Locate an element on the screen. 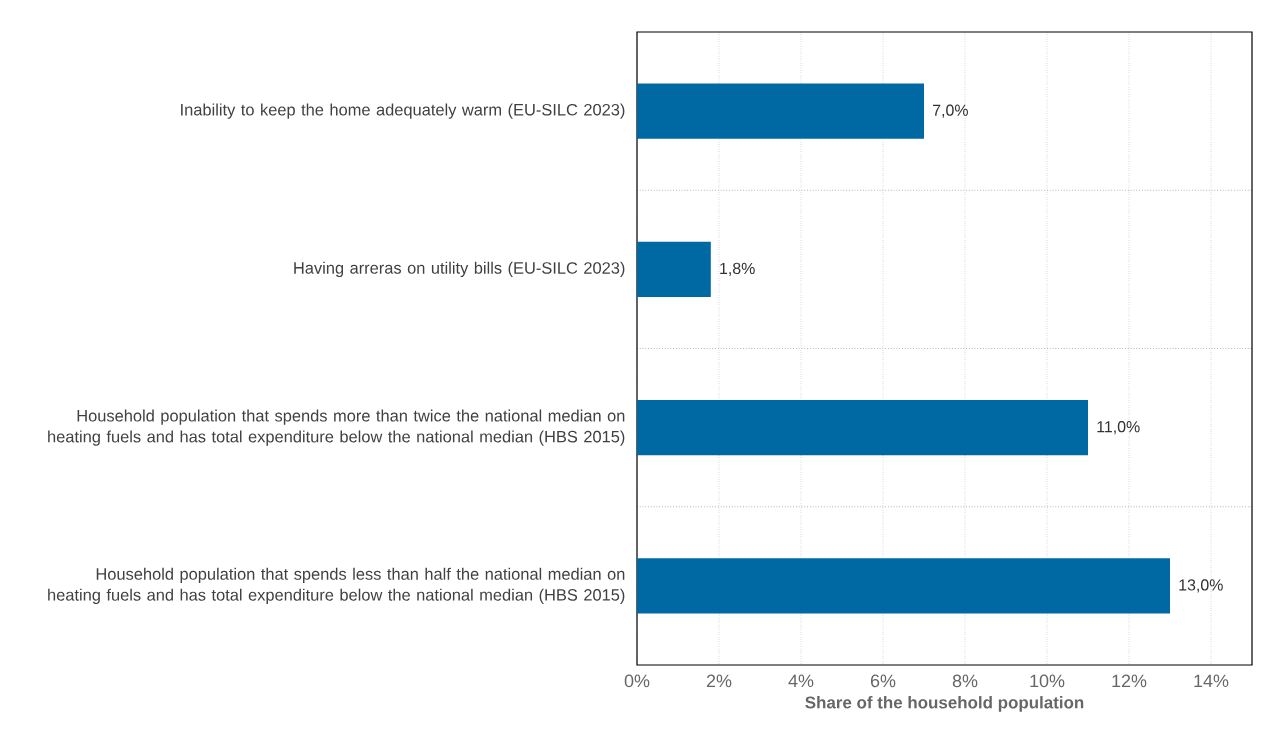  y-tick-label: Inability to keep the home adequately warm (EU-SILC 2023) is located at coordinates (403, 111).